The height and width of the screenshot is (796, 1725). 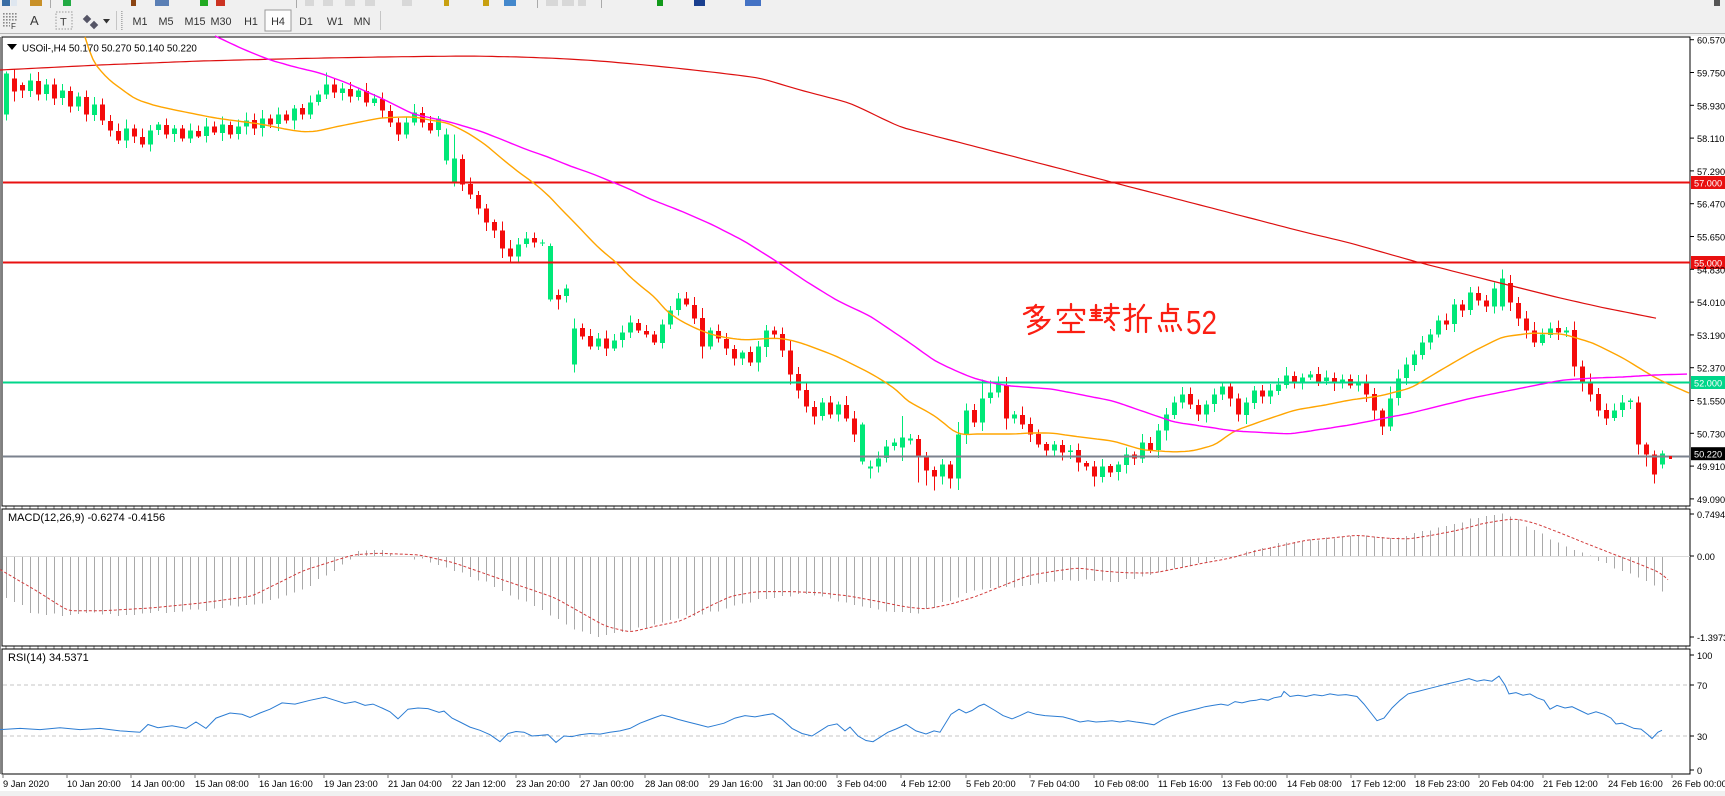 I want to click on svg-text: 0.00, so click(x=1706, y=557).